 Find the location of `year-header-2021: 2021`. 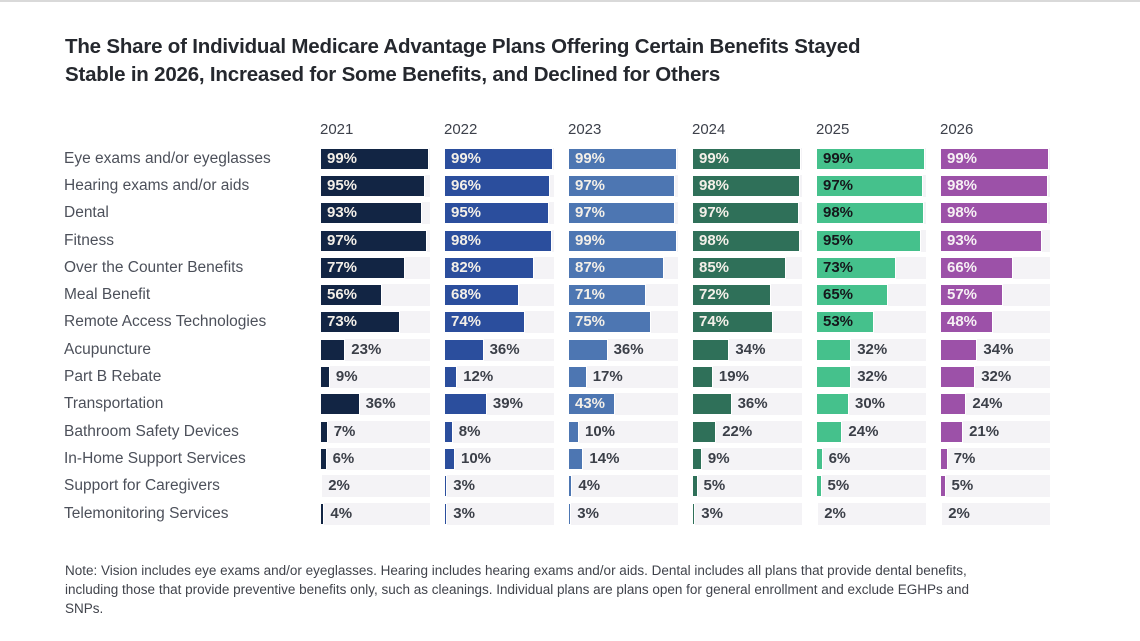

year-header-2021: 2021 is located at coordinates (337, 129).